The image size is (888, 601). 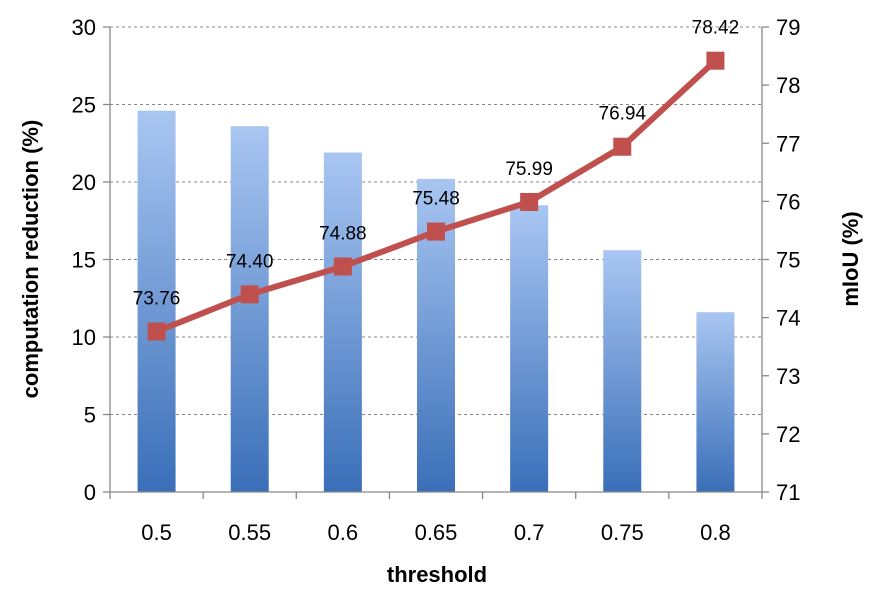 What do you see at coordinates (716, 28) in the screenshot?
I see `data-label: 78.42` at bounding box center [716, 28].